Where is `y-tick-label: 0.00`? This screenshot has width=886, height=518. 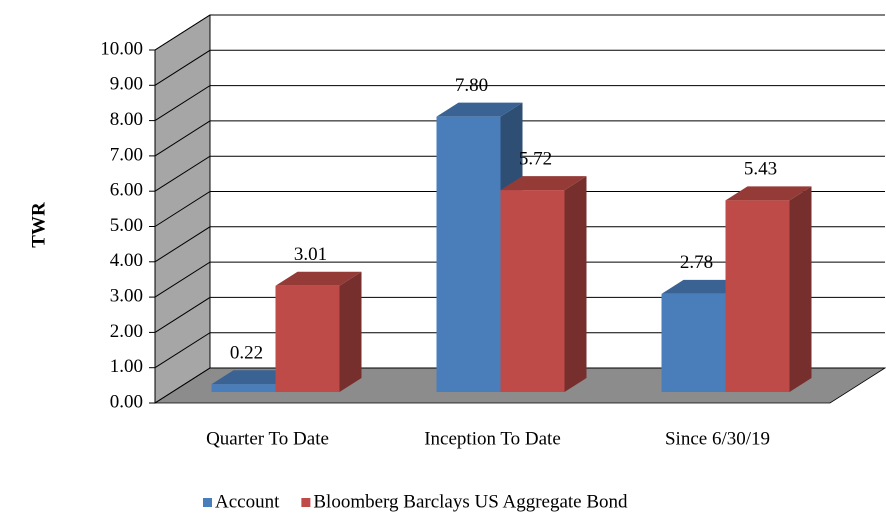
y-tick-label: 0.00 is located at coordinates (126, 401).